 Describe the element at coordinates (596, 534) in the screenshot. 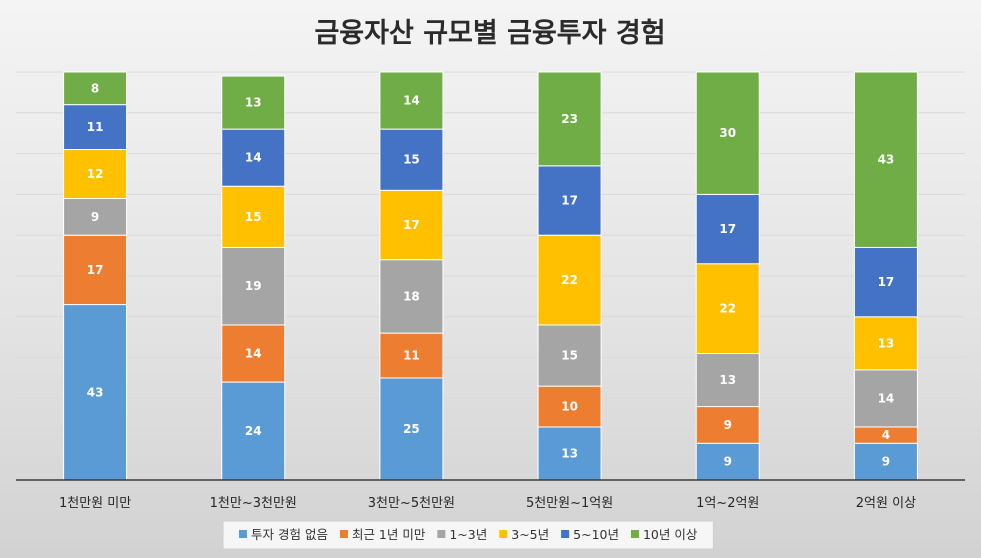

I see `legend-label: 5~10년` at that location.